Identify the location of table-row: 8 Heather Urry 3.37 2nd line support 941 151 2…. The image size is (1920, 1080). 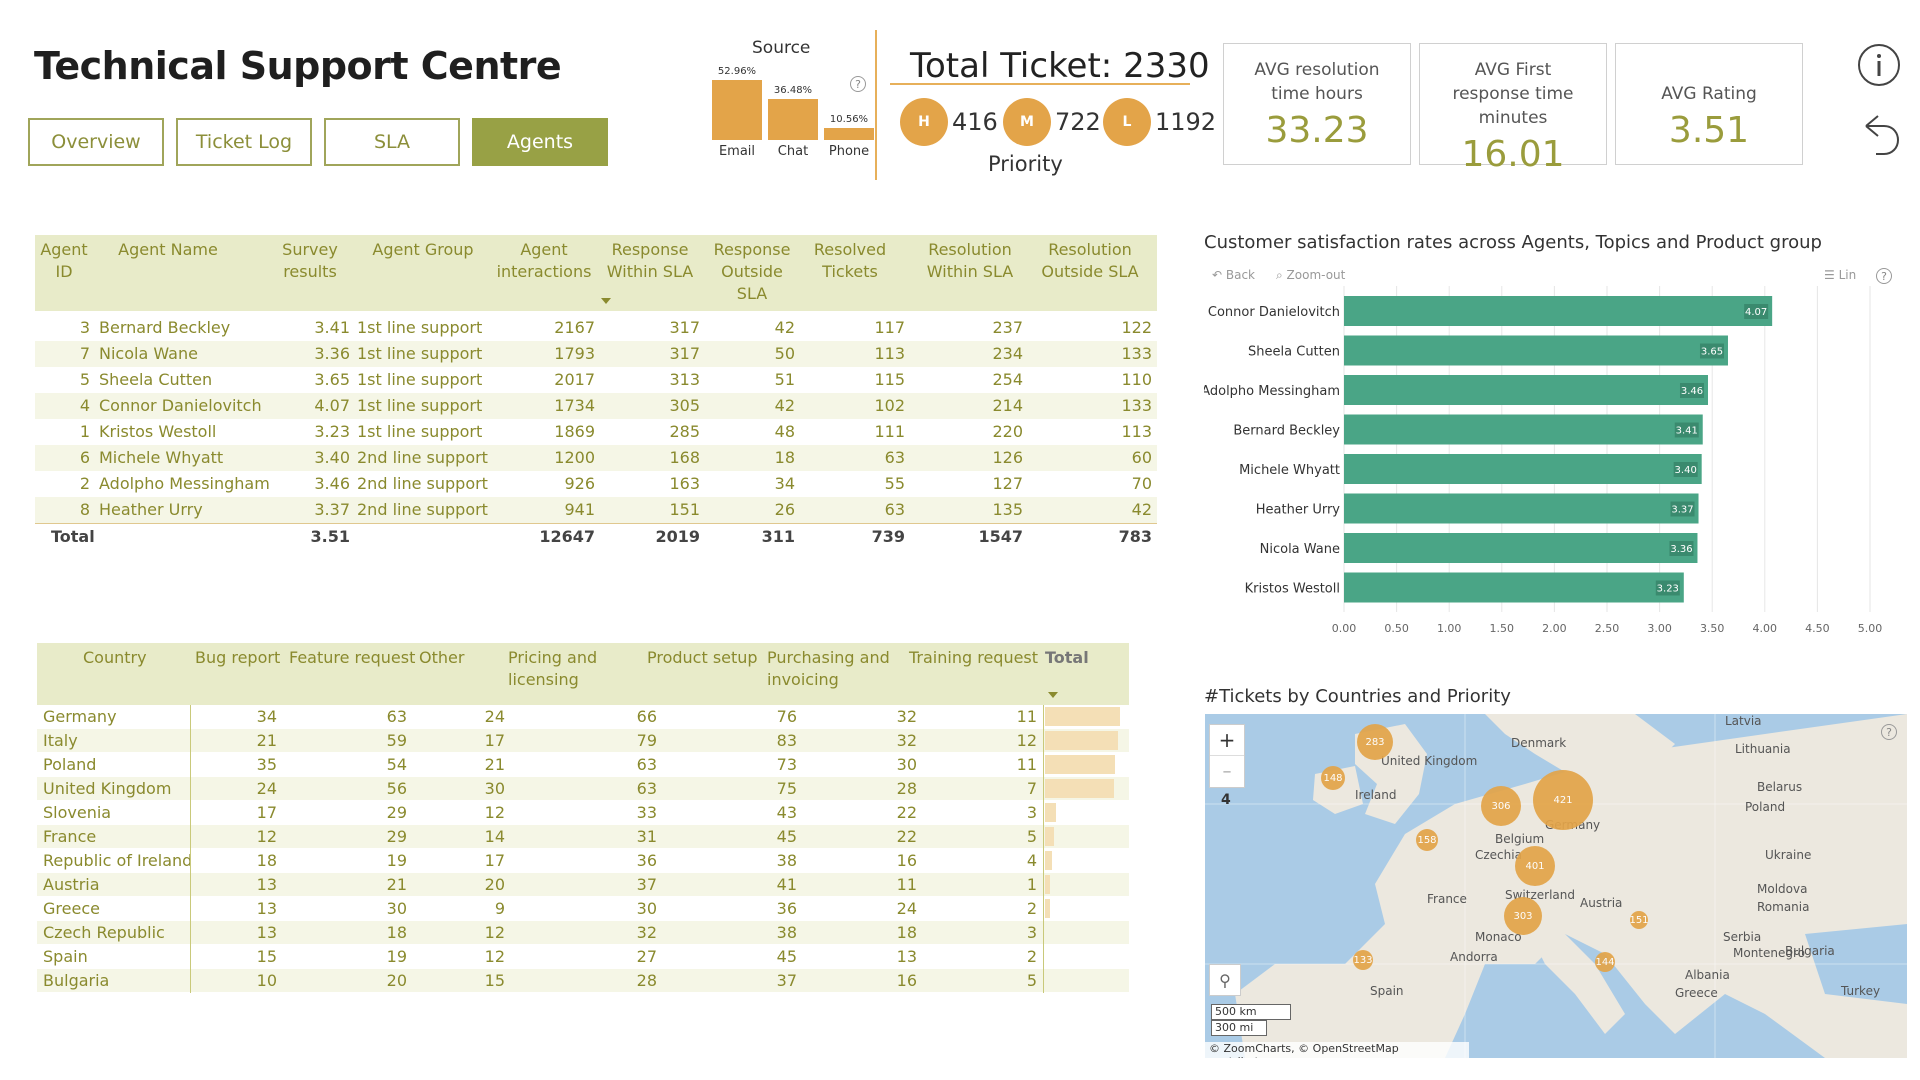
(596, 510).